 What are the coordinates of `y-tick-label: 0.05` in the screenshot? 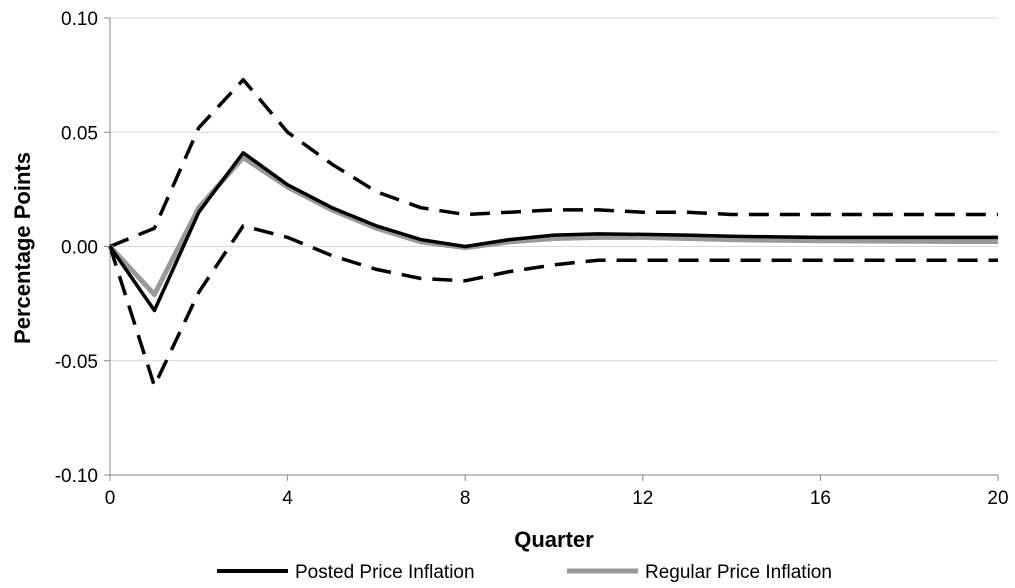 It's located at (79, 133).